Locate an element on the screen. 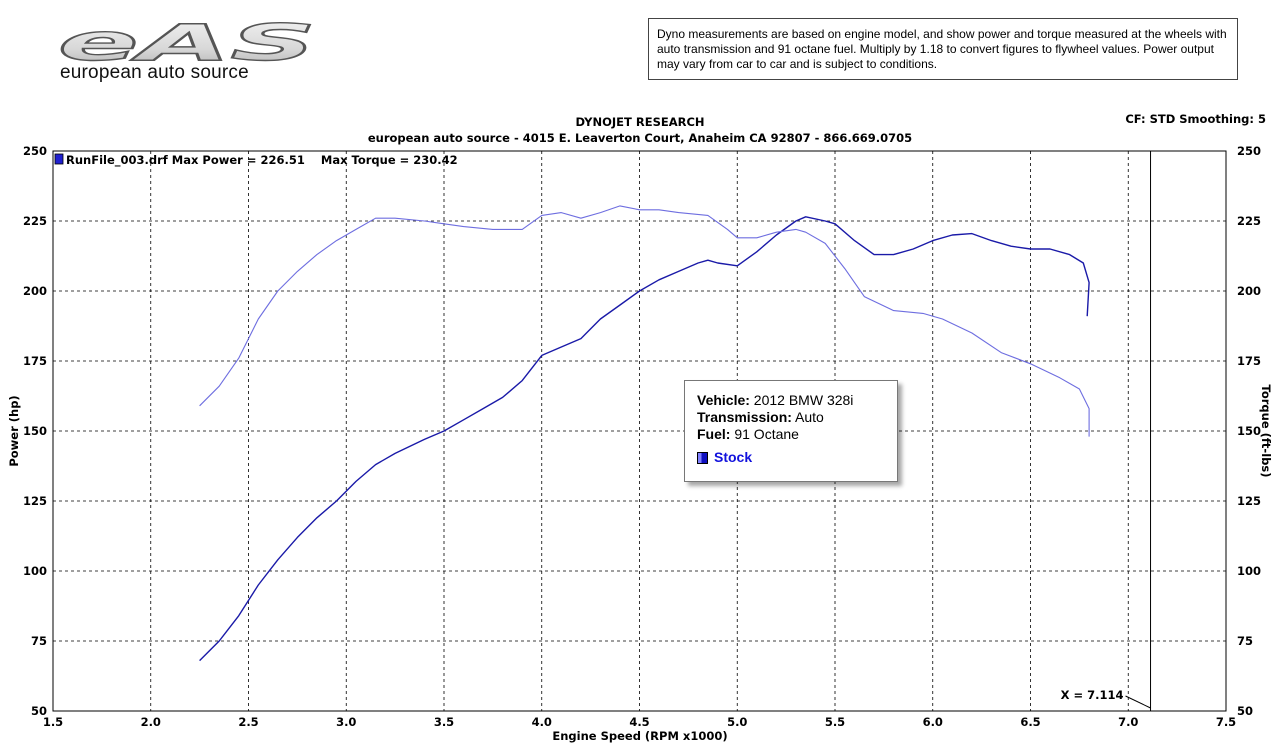 The image size is (1280, 751). y-tick-label-right: 250 is located at coordinates (1249, 151).